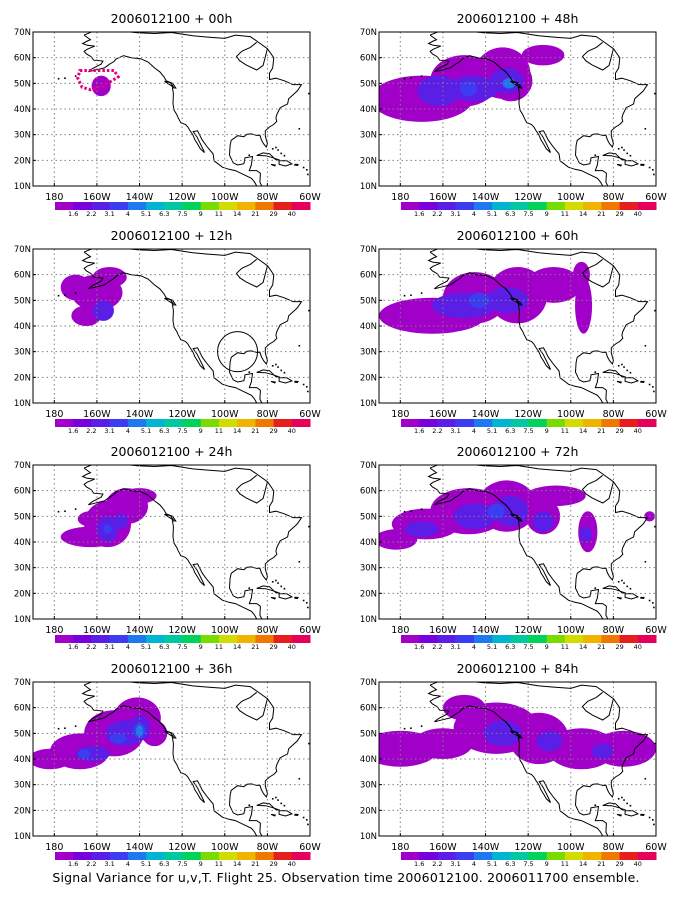 Image resolution: width=692 pixels, height=904 pixels. Describe the element at coordinates (22, 84) in the screenshot. I see `lat-label: 50N` at that location.